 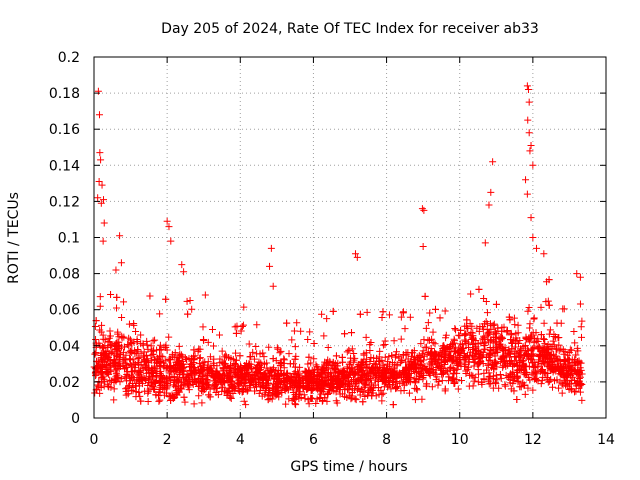 What do you see at coordinates (240, 440) in the screenshot?
I see `x-tick-label: 4` at bounding box center [240, 440].